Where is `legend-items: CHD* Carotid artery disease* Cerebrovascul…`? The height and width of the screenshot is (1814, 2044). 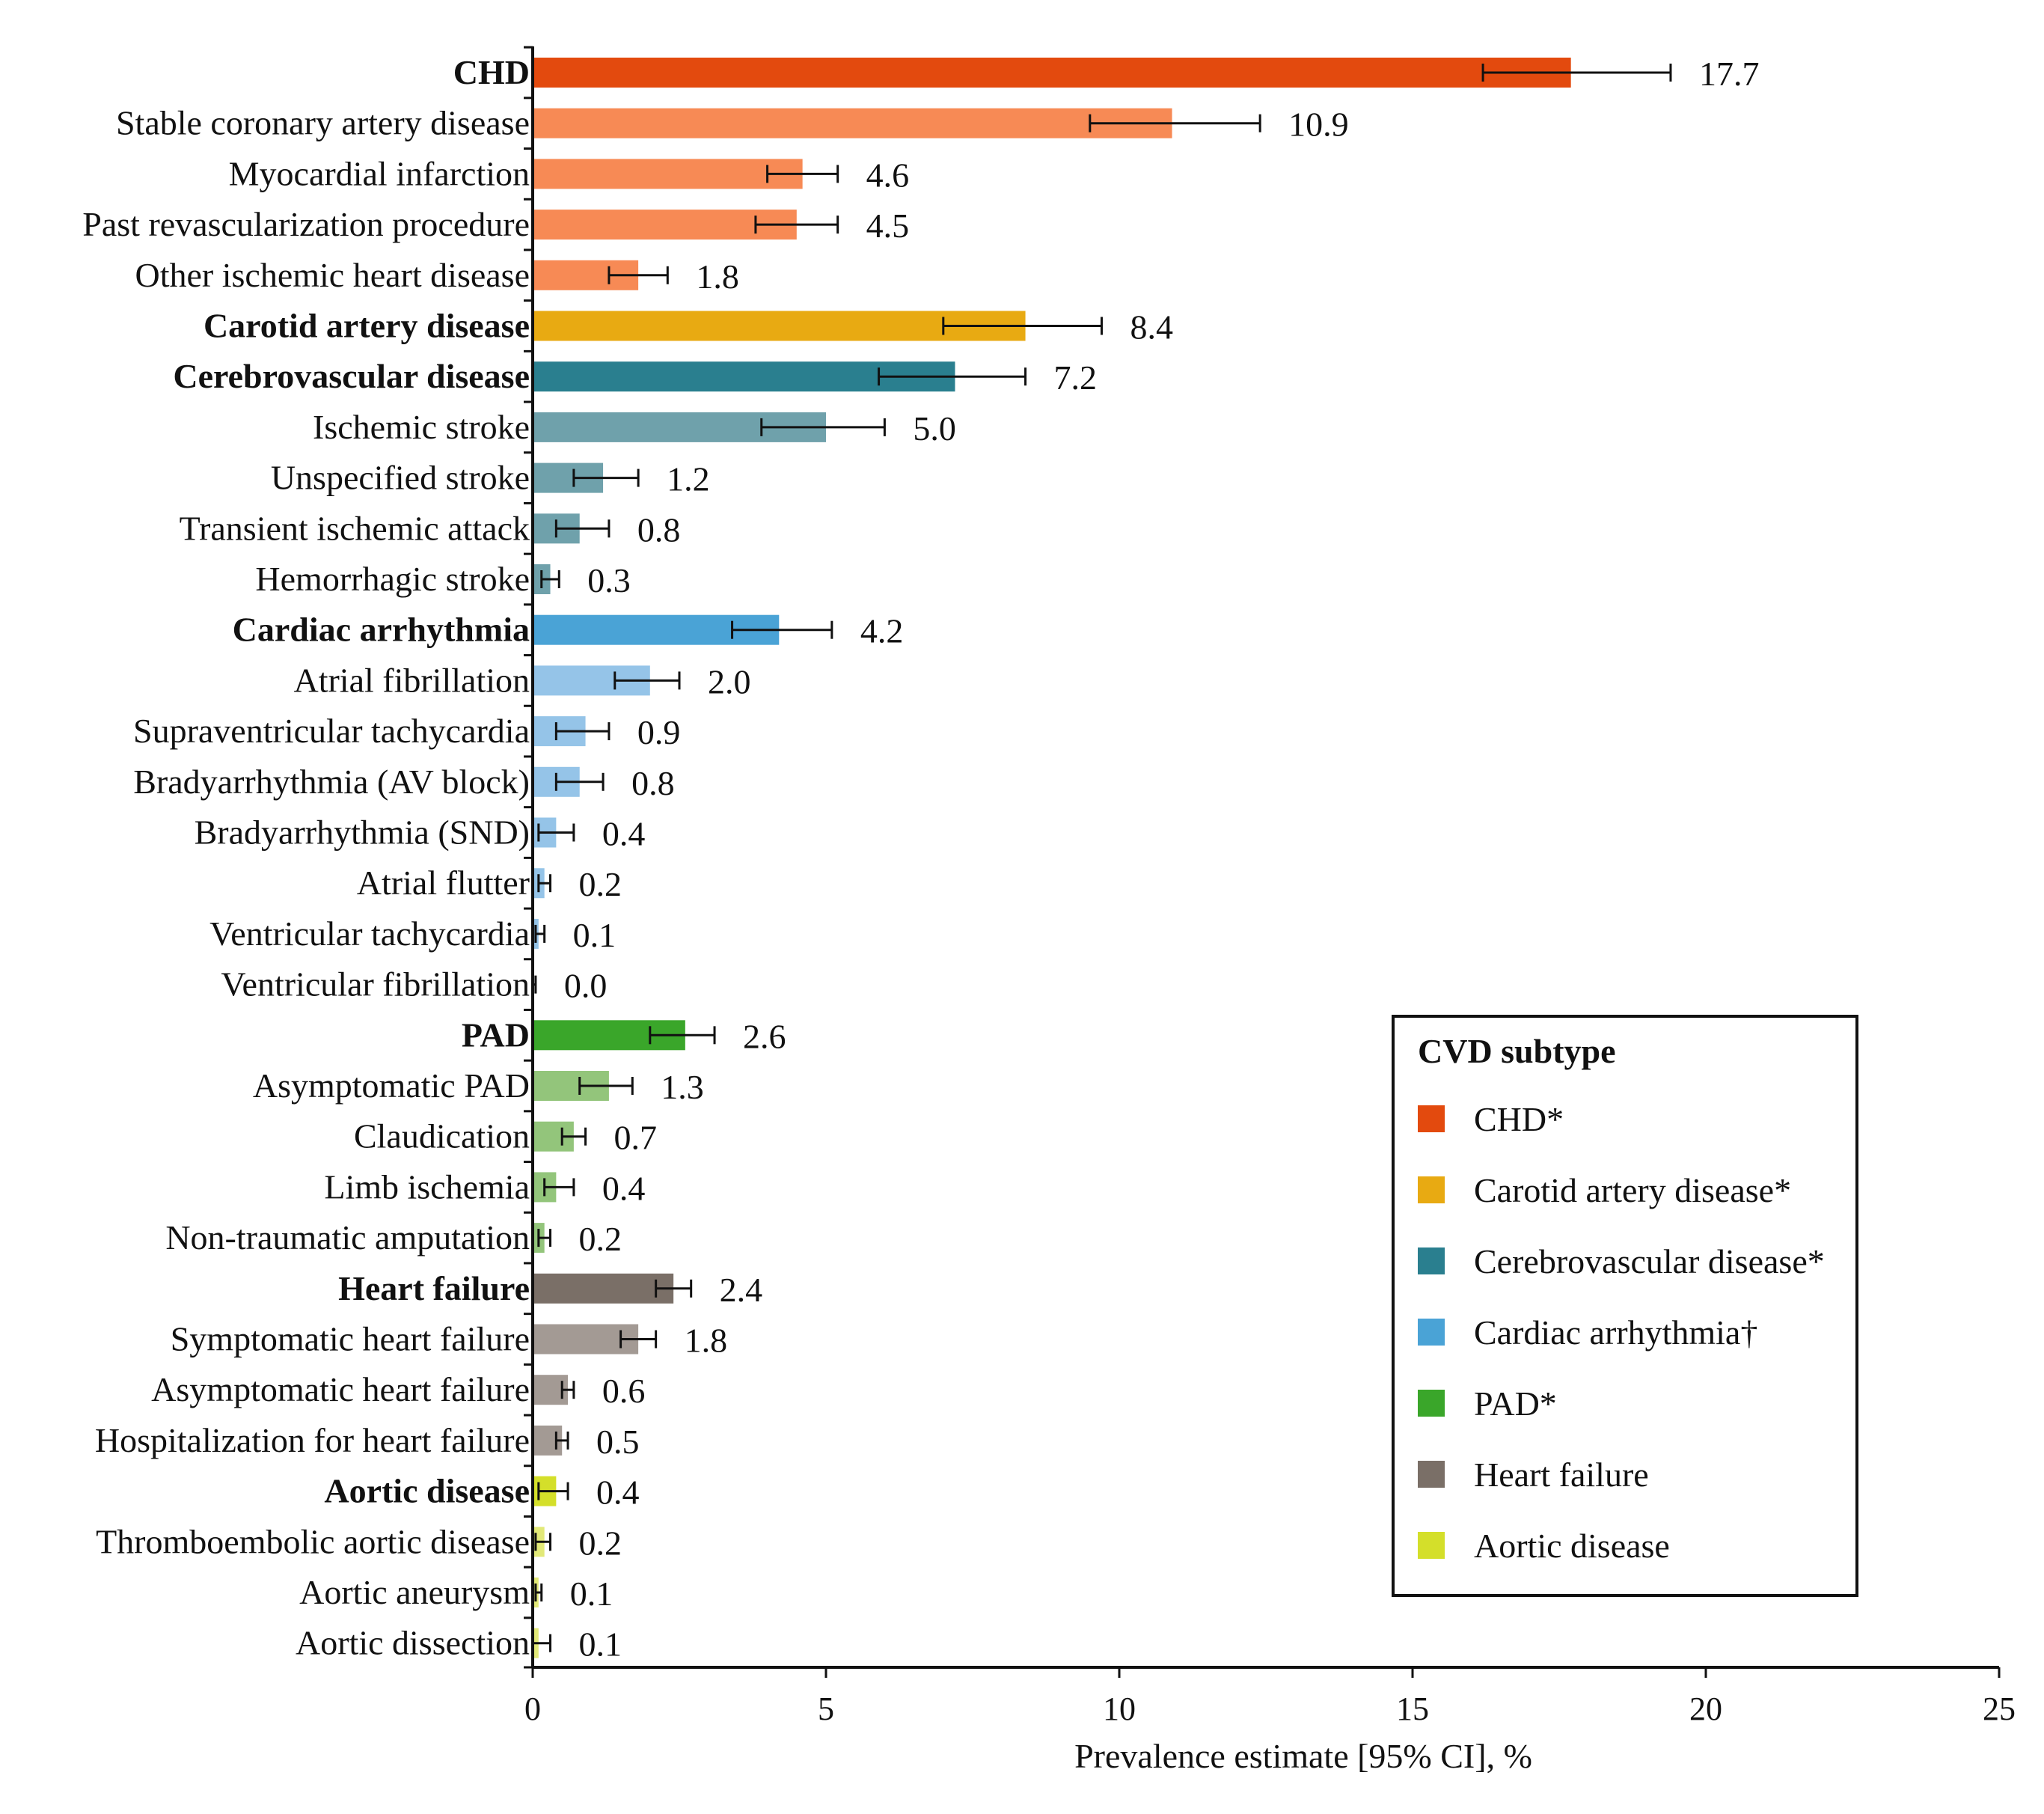 legend-items: CHD* Carotid artery disease* Cerebrovascul… is located at coordinates (1621, 1333).